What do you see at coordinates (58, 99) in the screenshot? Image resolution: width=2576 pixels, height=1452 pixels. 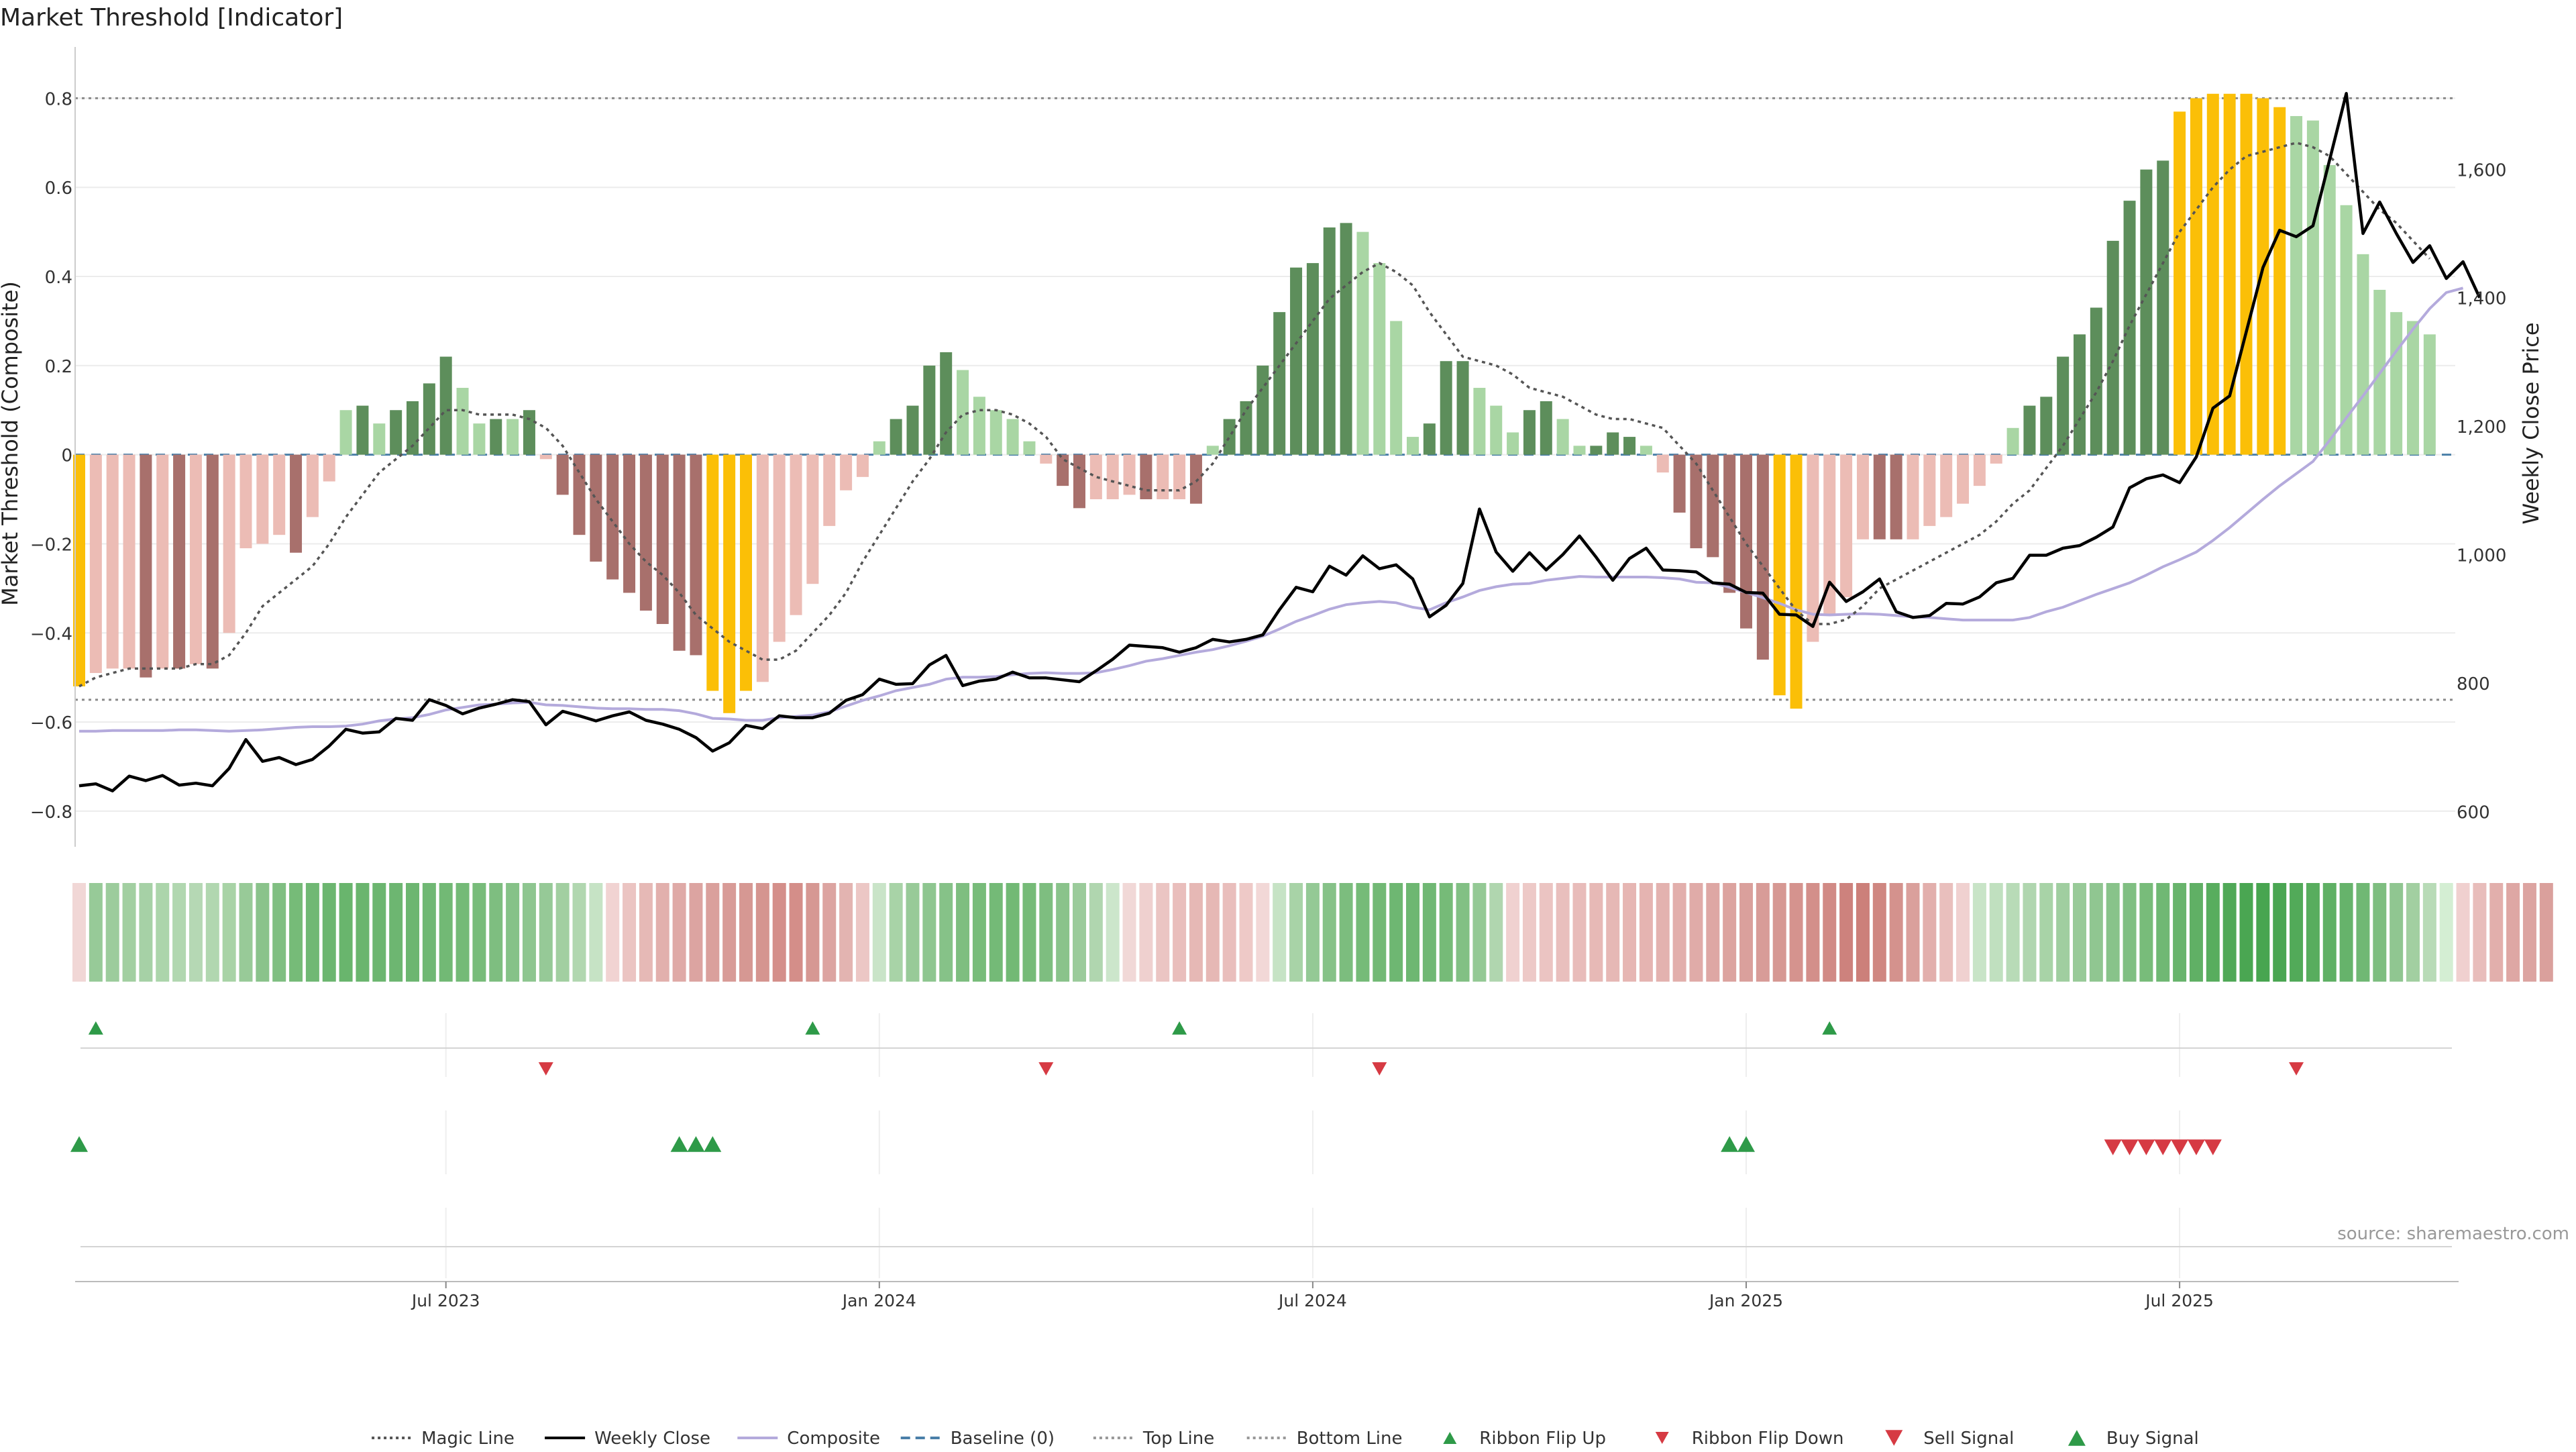 I see `y-tick-label-left-8: 0.8` at bounding box center [58, 99].